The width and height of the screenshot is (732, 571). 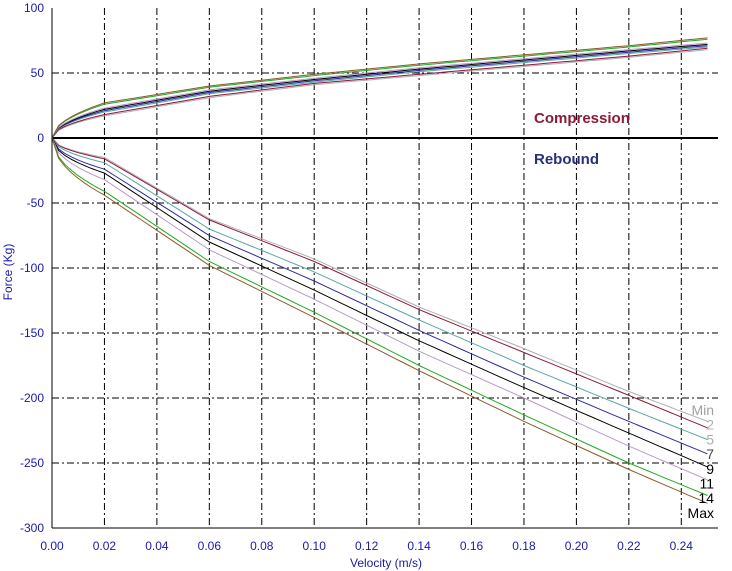 I want to click on x-tick-label: 0.24, so click(x=682, y=546).